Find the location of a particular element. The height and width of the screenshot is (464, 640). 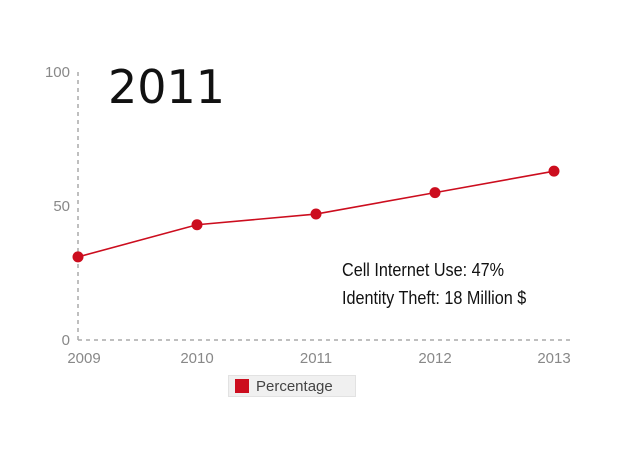

x-tick-label-2011: 2011 is located at coordinates (316, 358).